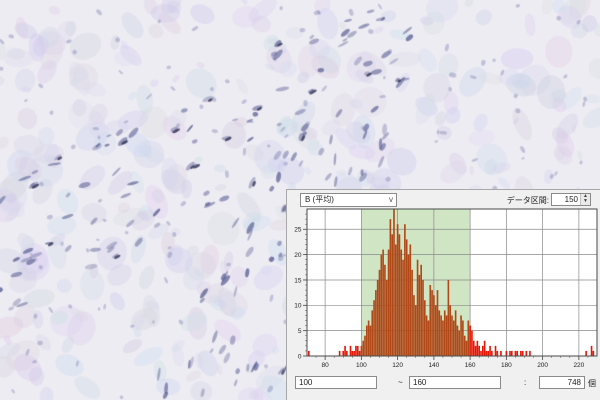 The width and height of the screenshot is (600, 400). What do you see at coordinates (506, 365) in the screenshot?
I see `svg-text: 180` at bounding box center [506, 365].